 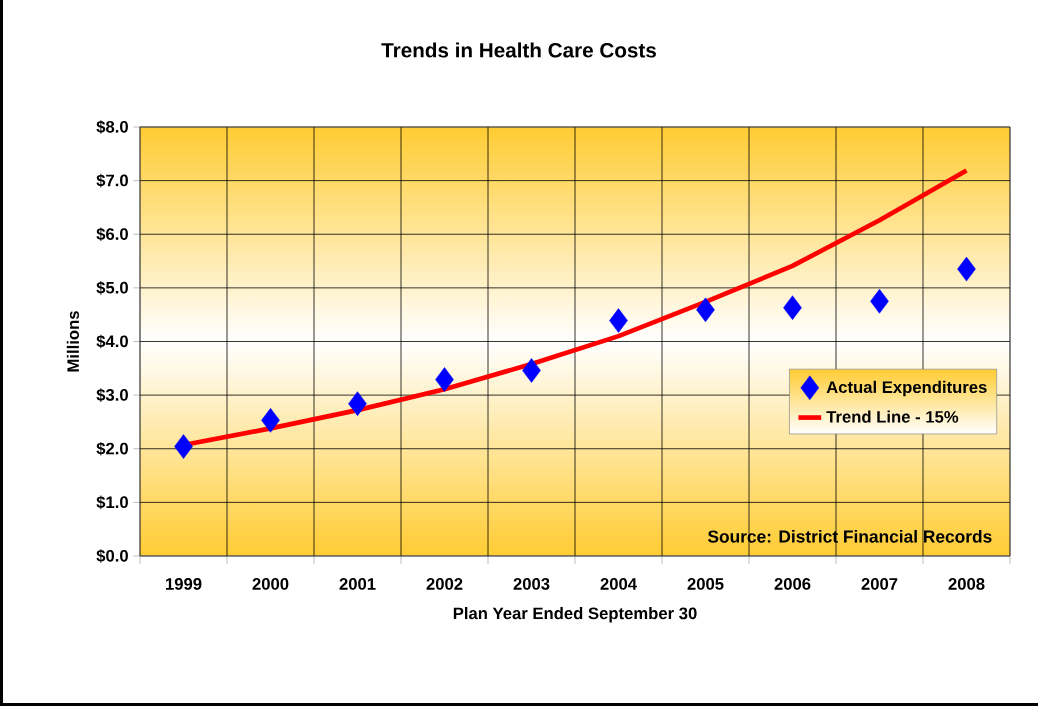 What do you see at coordinates (705, 584) in the screenshot?
I see `x-tick-label: 2005` at bounding box center [705, 584].